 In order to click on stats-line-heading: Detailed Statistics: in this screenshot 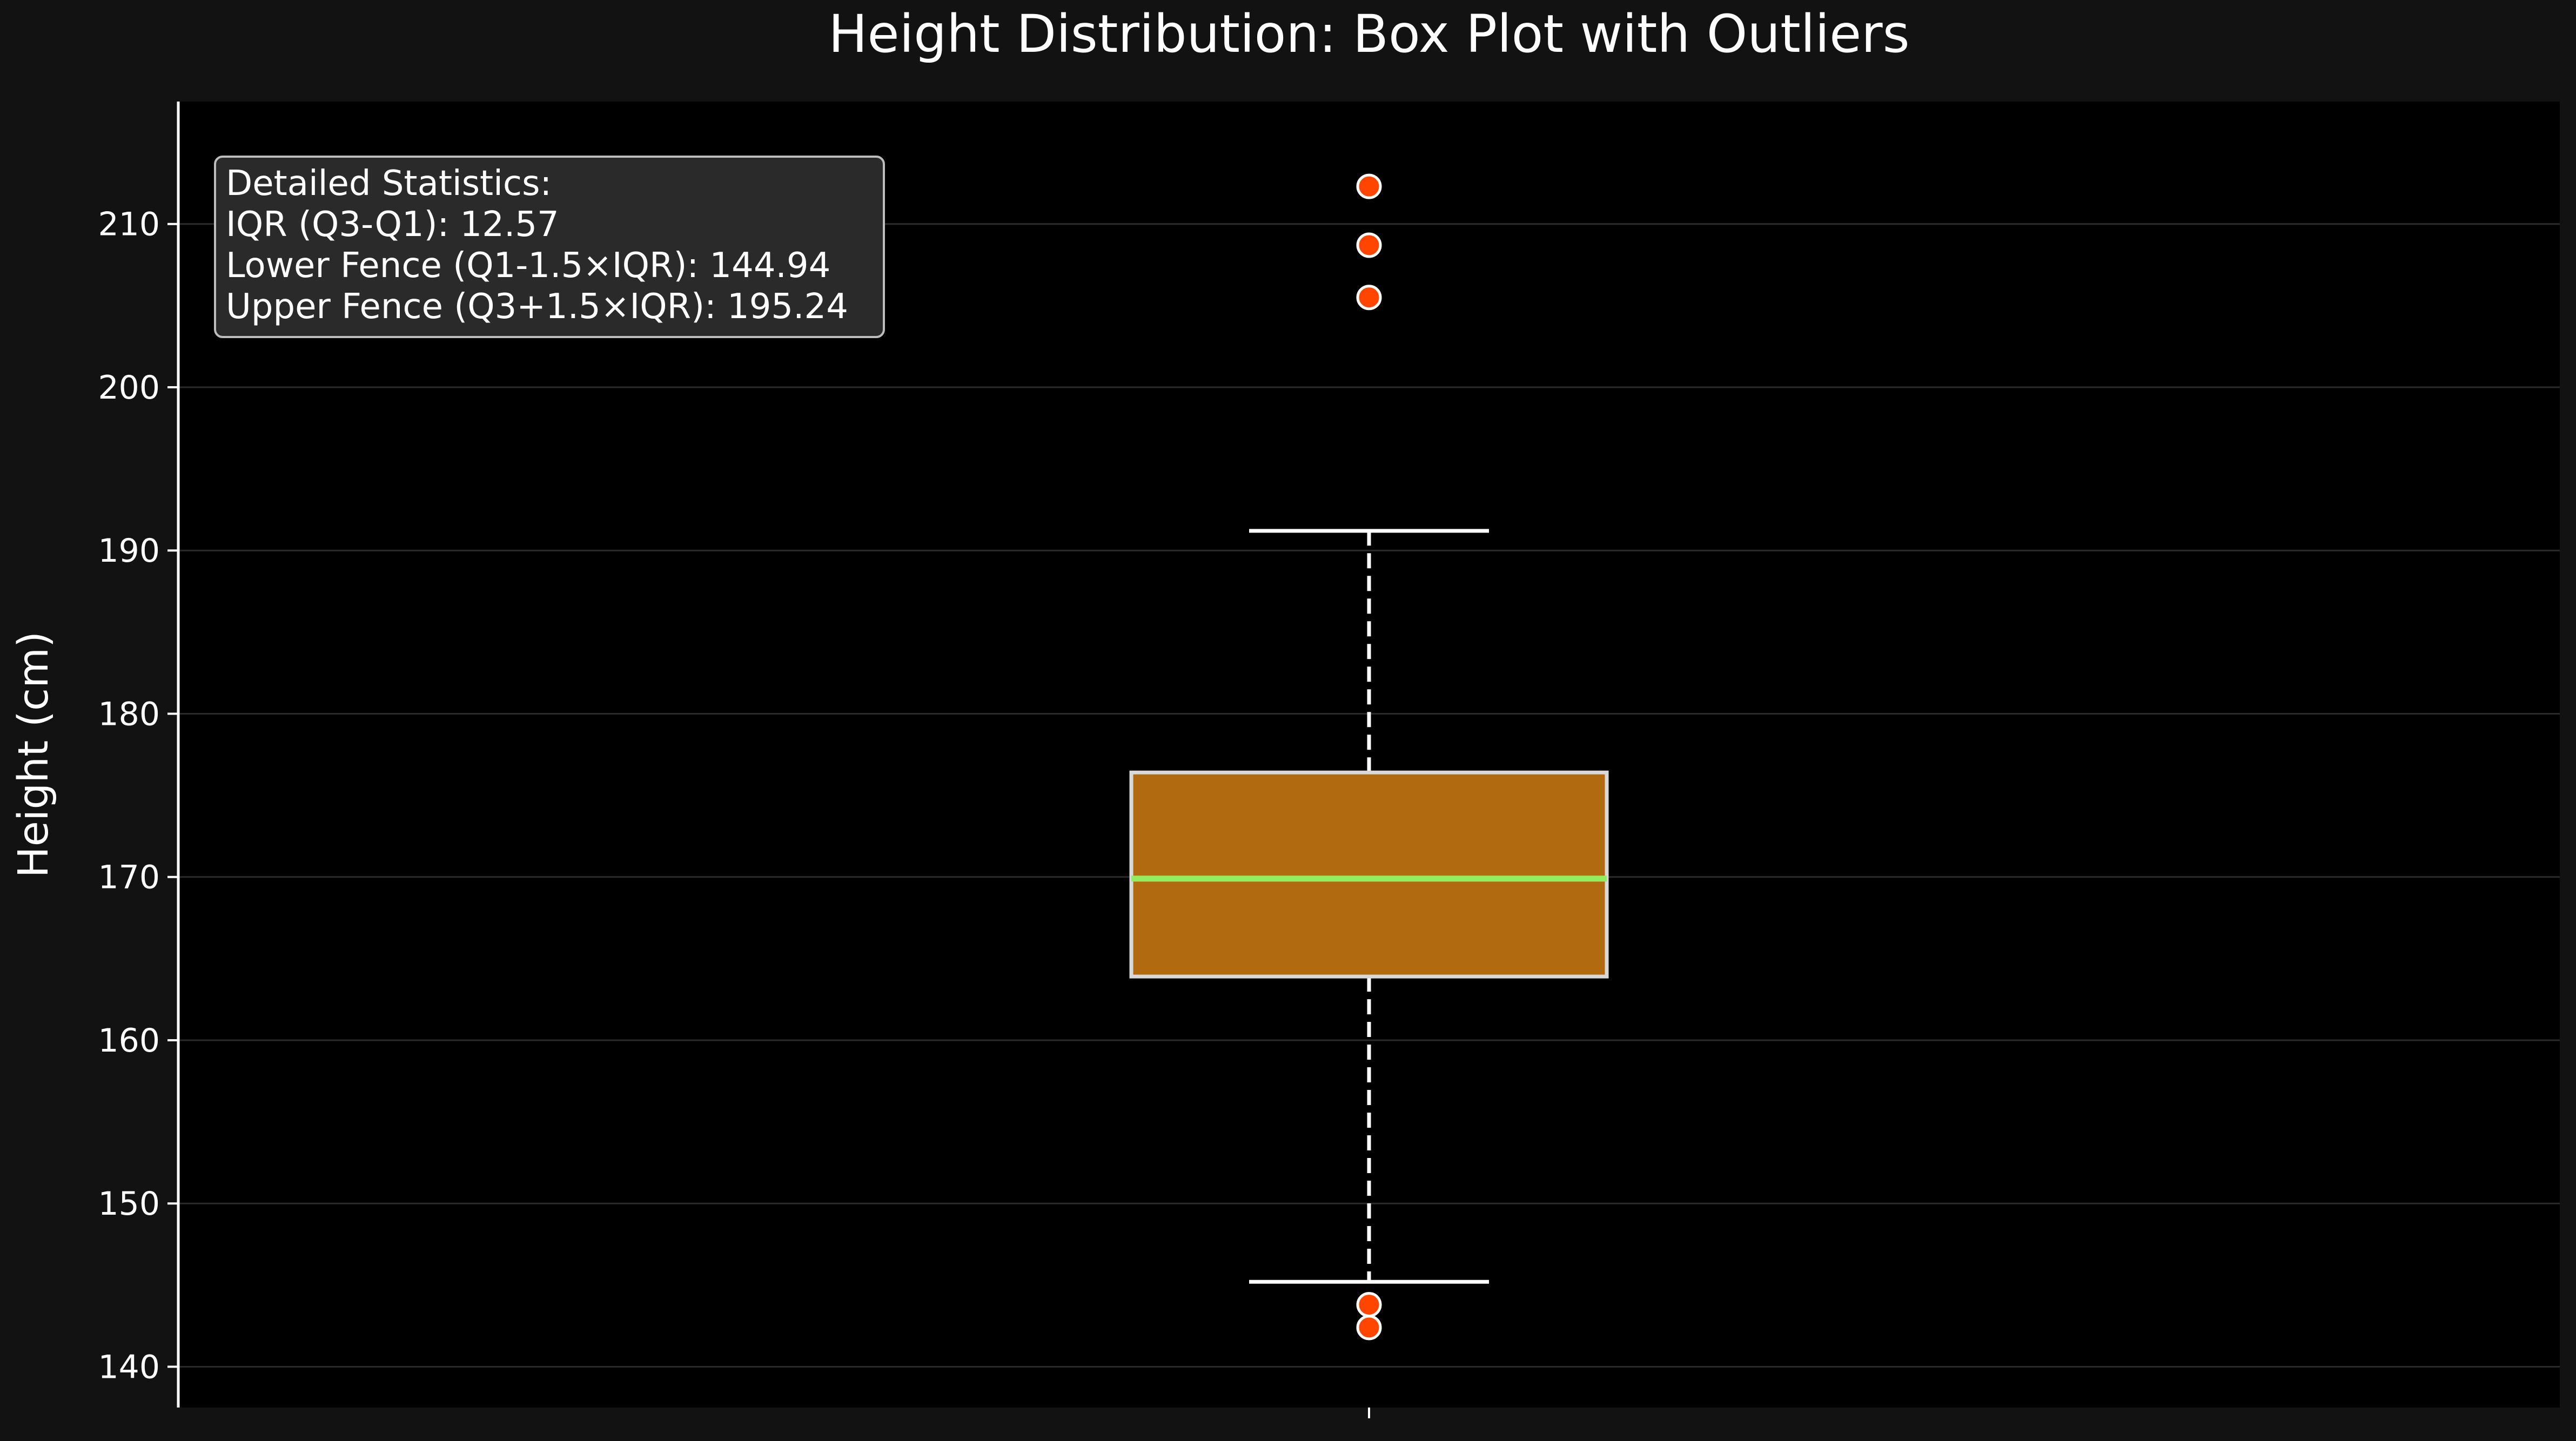, I will do `click(389, 184)`.